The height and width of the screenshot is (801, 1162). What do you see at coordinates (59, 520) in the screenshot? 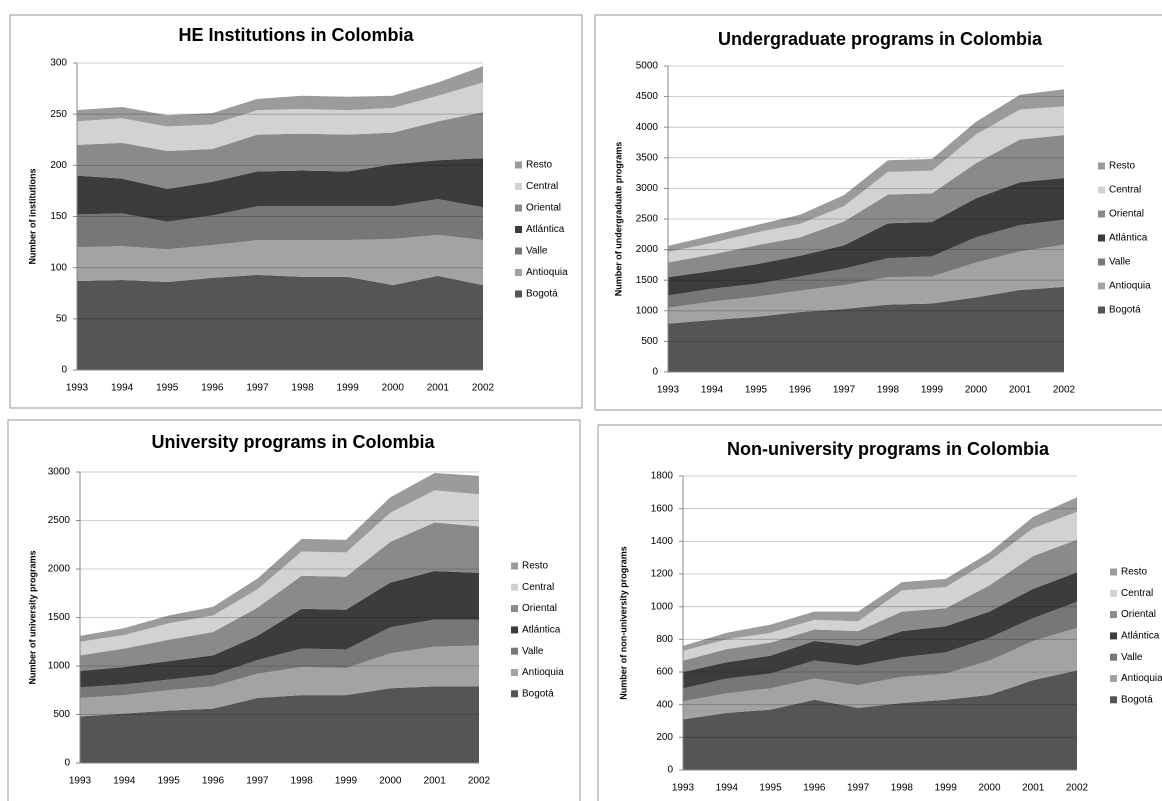
I see `y-tick-label: 2500` at bounding box center [59, 520].